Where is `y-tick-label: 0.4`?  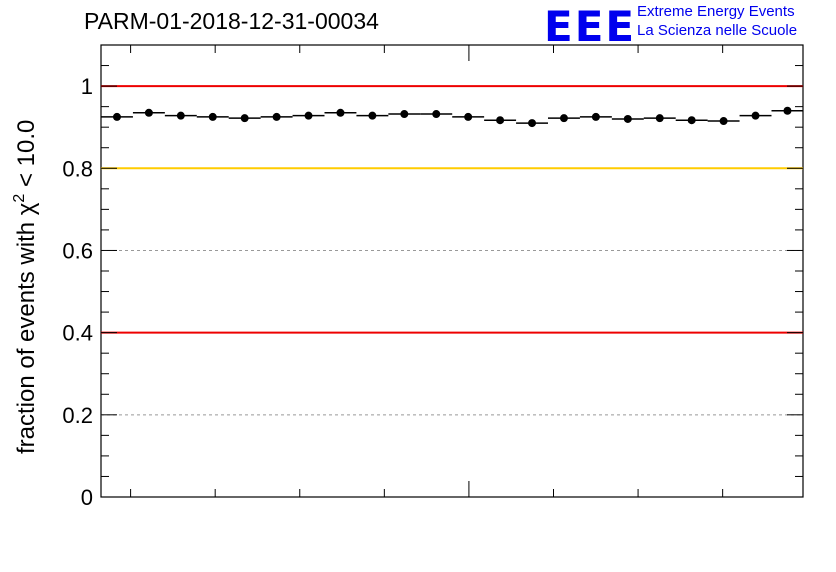 y-tick-label: 0.4 is located at coordinates (77, 333).